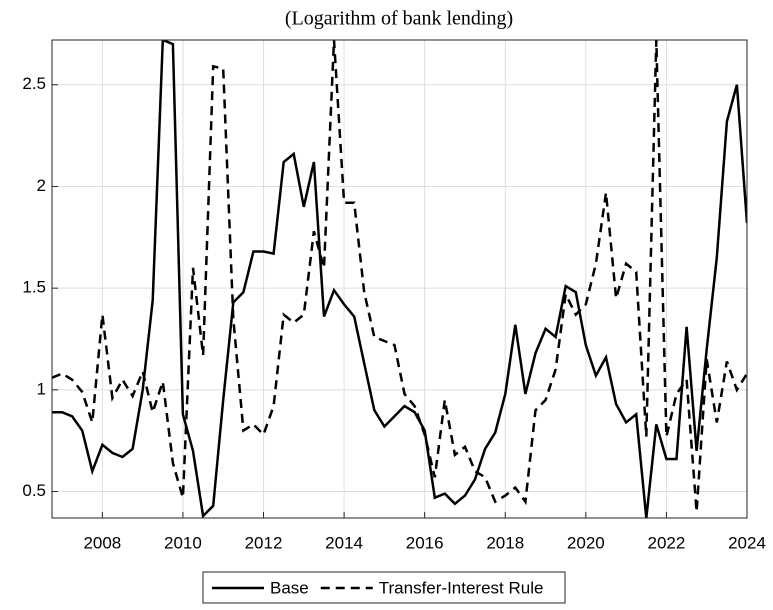 This screenshot has width=773, height=610. Describe the element at coordinates (102, 542) in the screenshot. I see `x-tick-label: 2008` at that location.